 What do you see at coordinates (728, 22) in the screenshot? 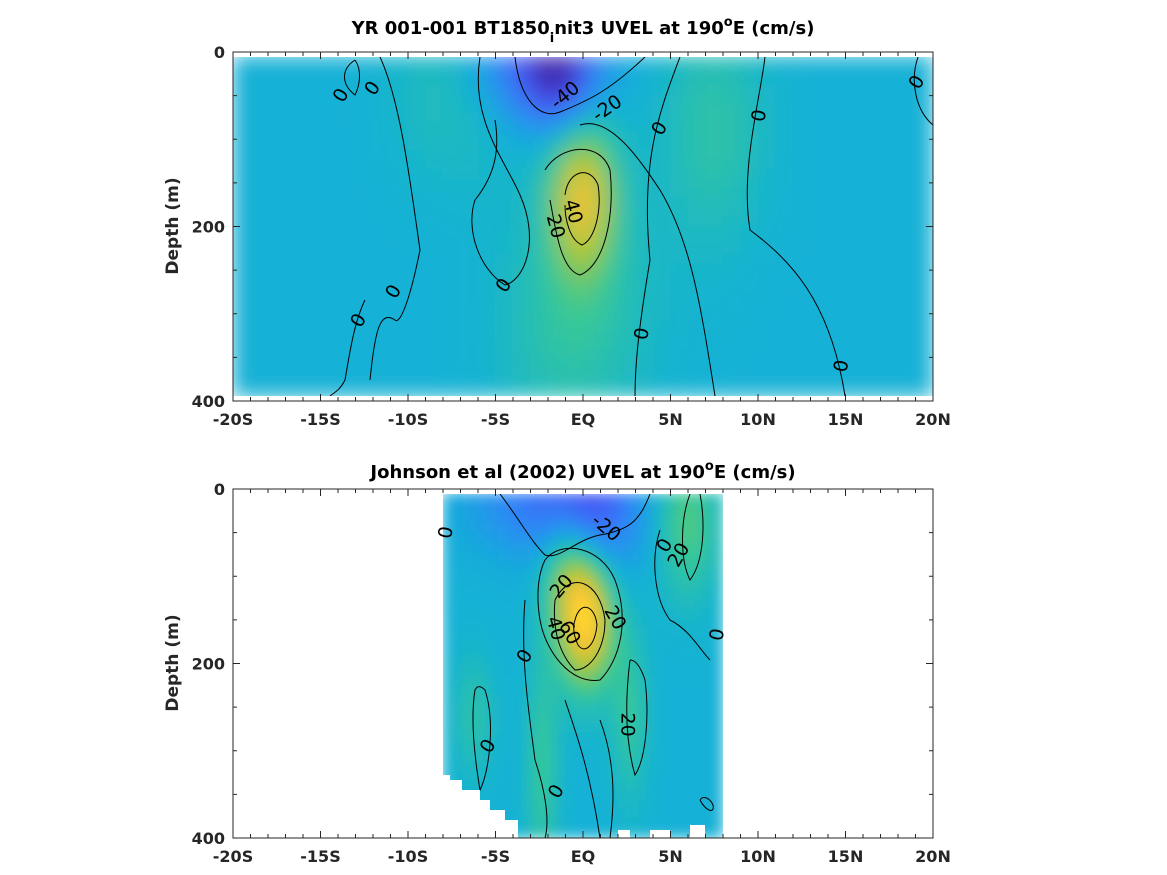
I see `title-superscript: o` at bounding box center [728, 22].